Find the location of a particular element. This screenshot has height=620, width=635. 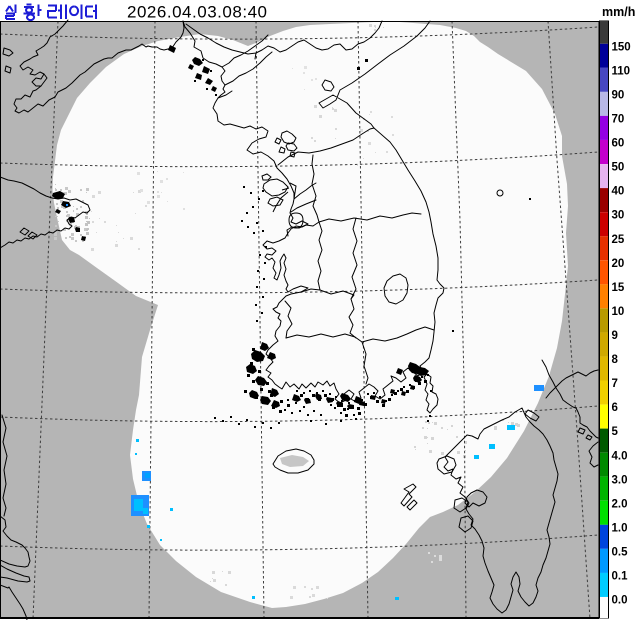

svg-text: 2.0 is located at coordinates (620, 504).